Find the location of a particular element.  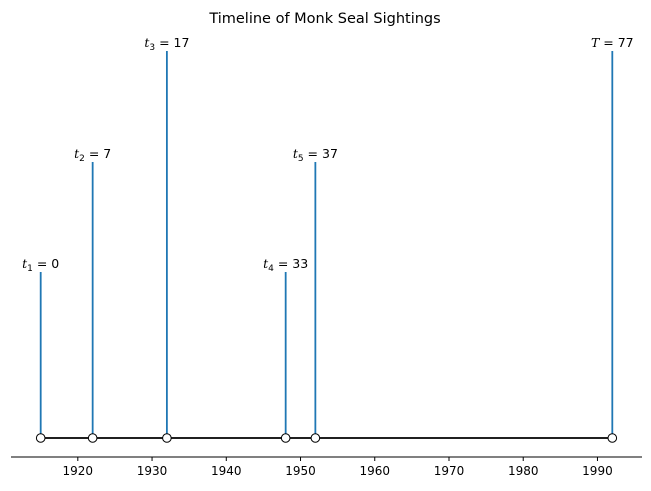

x-ticks-group: 1920 1930 1940 1950 1960 1970 1980 1990 is located at coordinates (338, 467).